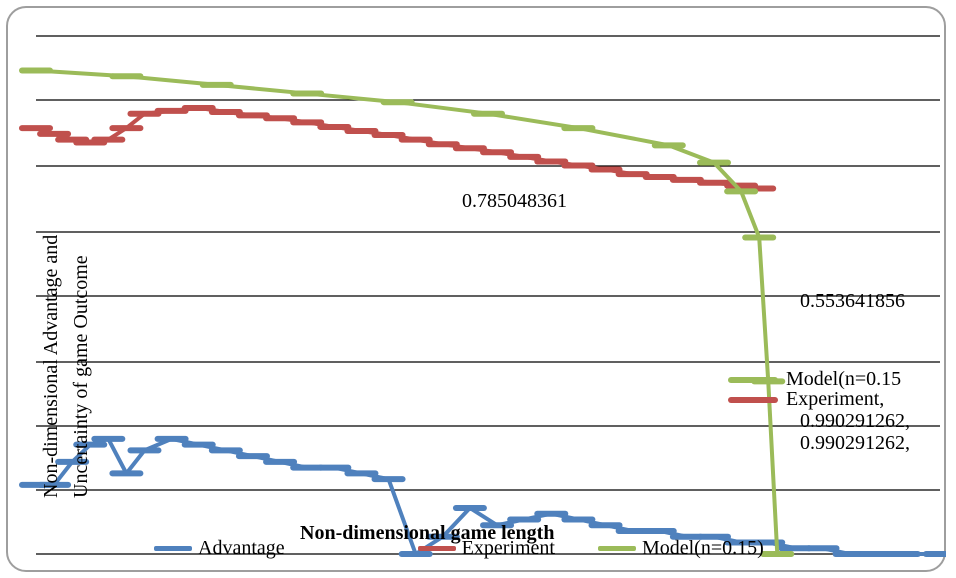  Describe the element at coordinates (855, 421) in the screenshot. I see `annotation-value-1: 0.990291262,` at that location.